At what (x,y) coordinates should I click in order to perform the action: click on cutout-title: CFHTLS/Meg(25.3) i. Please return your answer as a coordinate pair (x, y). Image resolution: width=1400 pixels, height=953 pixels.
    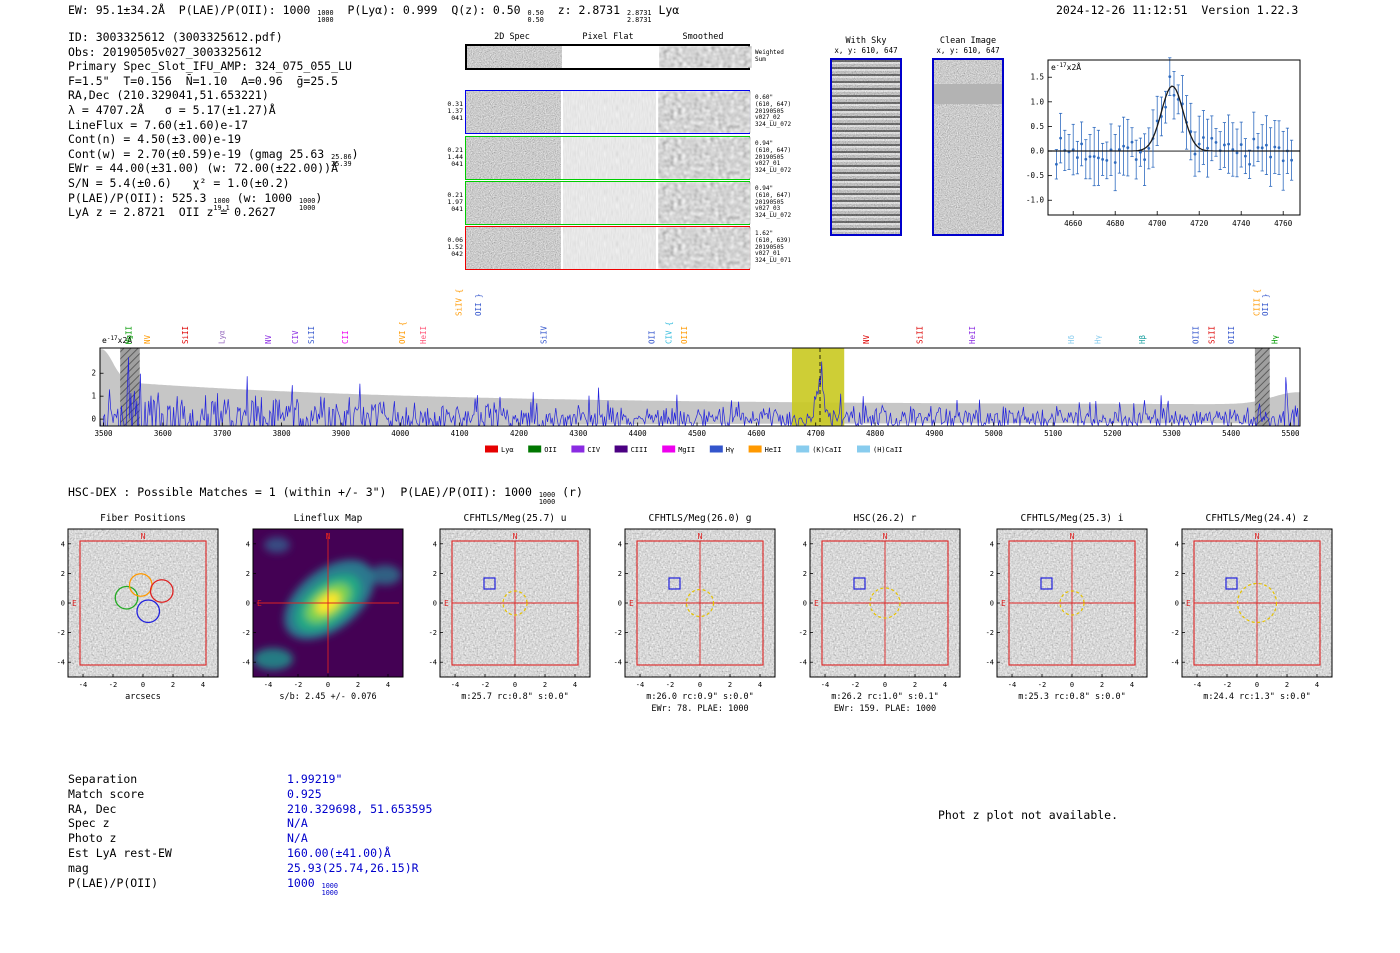
    Looking at the image, I should click on (1072, 518).